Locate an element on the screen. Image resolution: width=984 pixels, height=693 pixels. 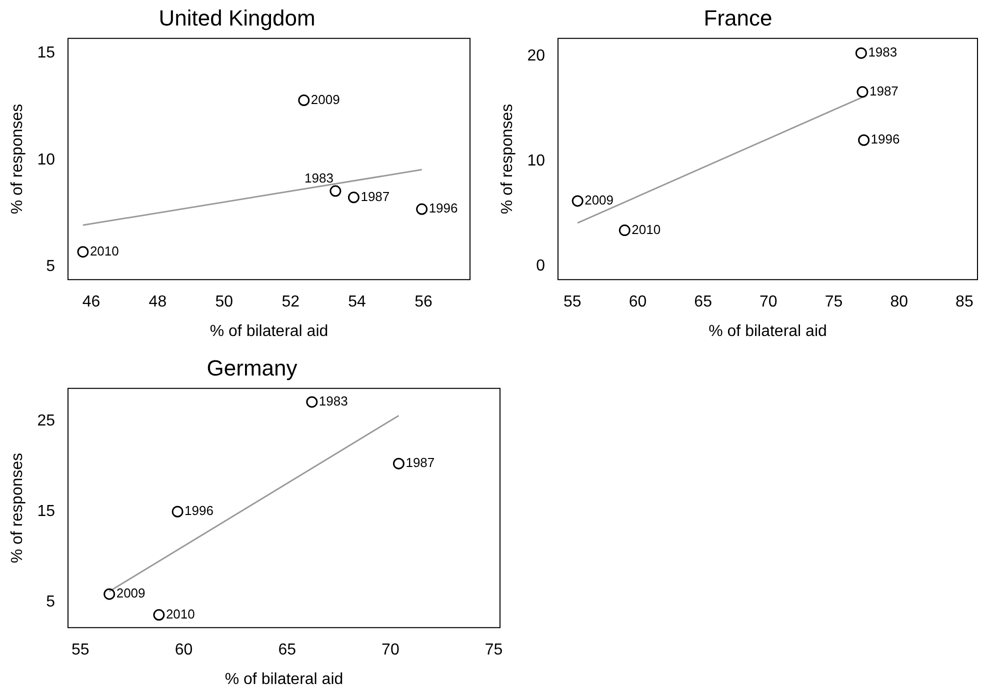
chart-title: France is located at coordinates (738, 17).